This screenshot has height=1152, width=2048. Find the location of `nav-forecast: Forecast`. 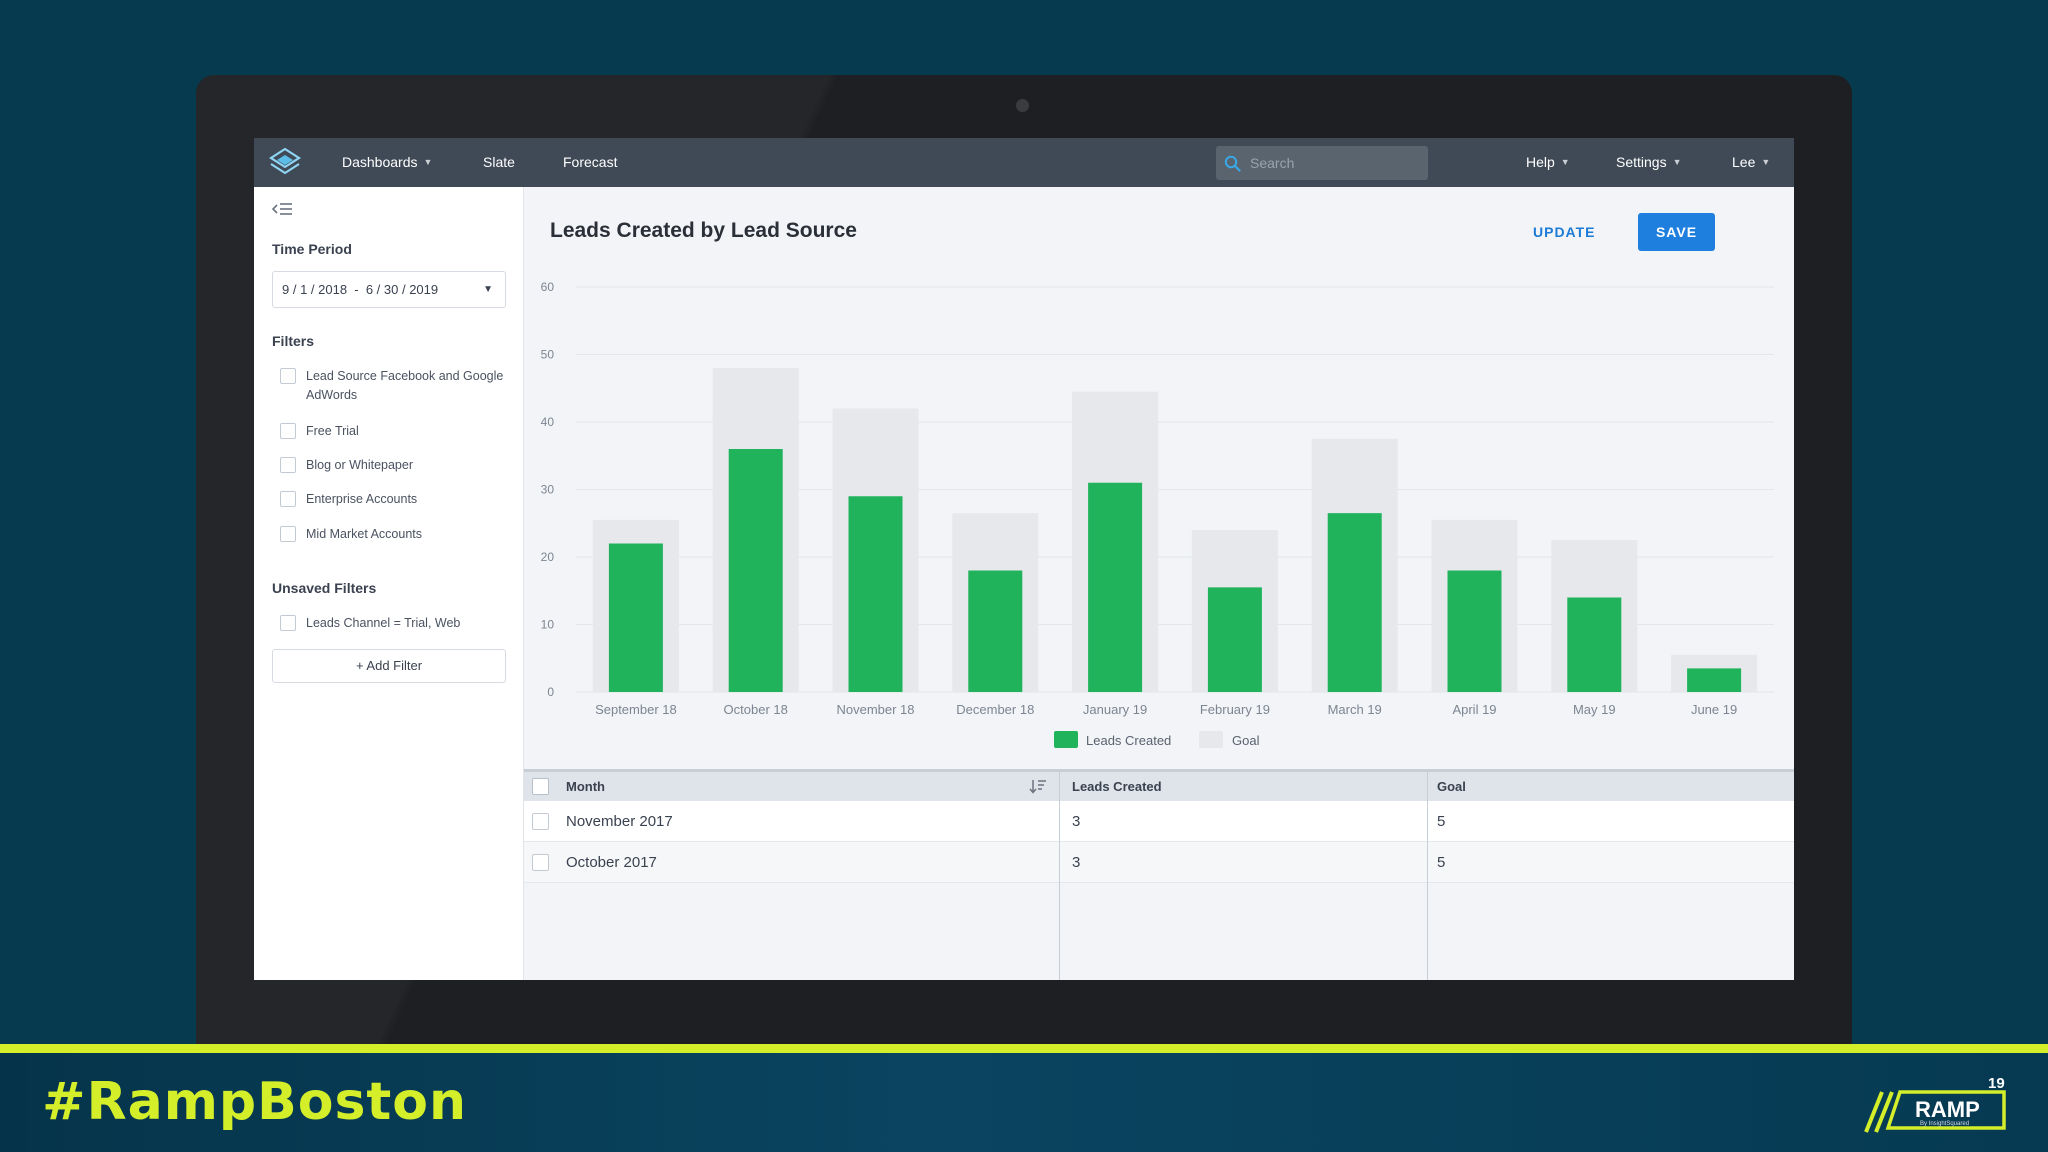

nav-forecast: Forecast is located at coordinates (590, 162).